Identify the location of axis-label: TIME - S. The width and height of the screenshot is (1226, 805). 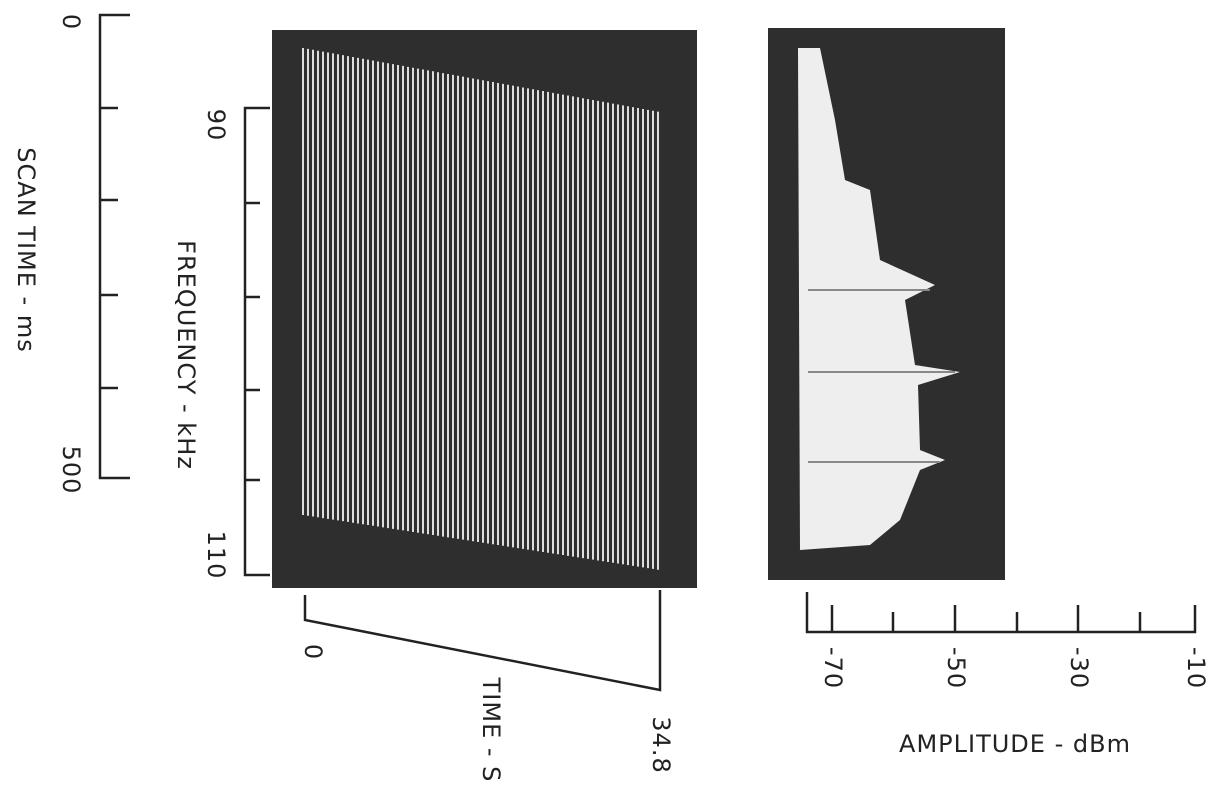
(491, 730).